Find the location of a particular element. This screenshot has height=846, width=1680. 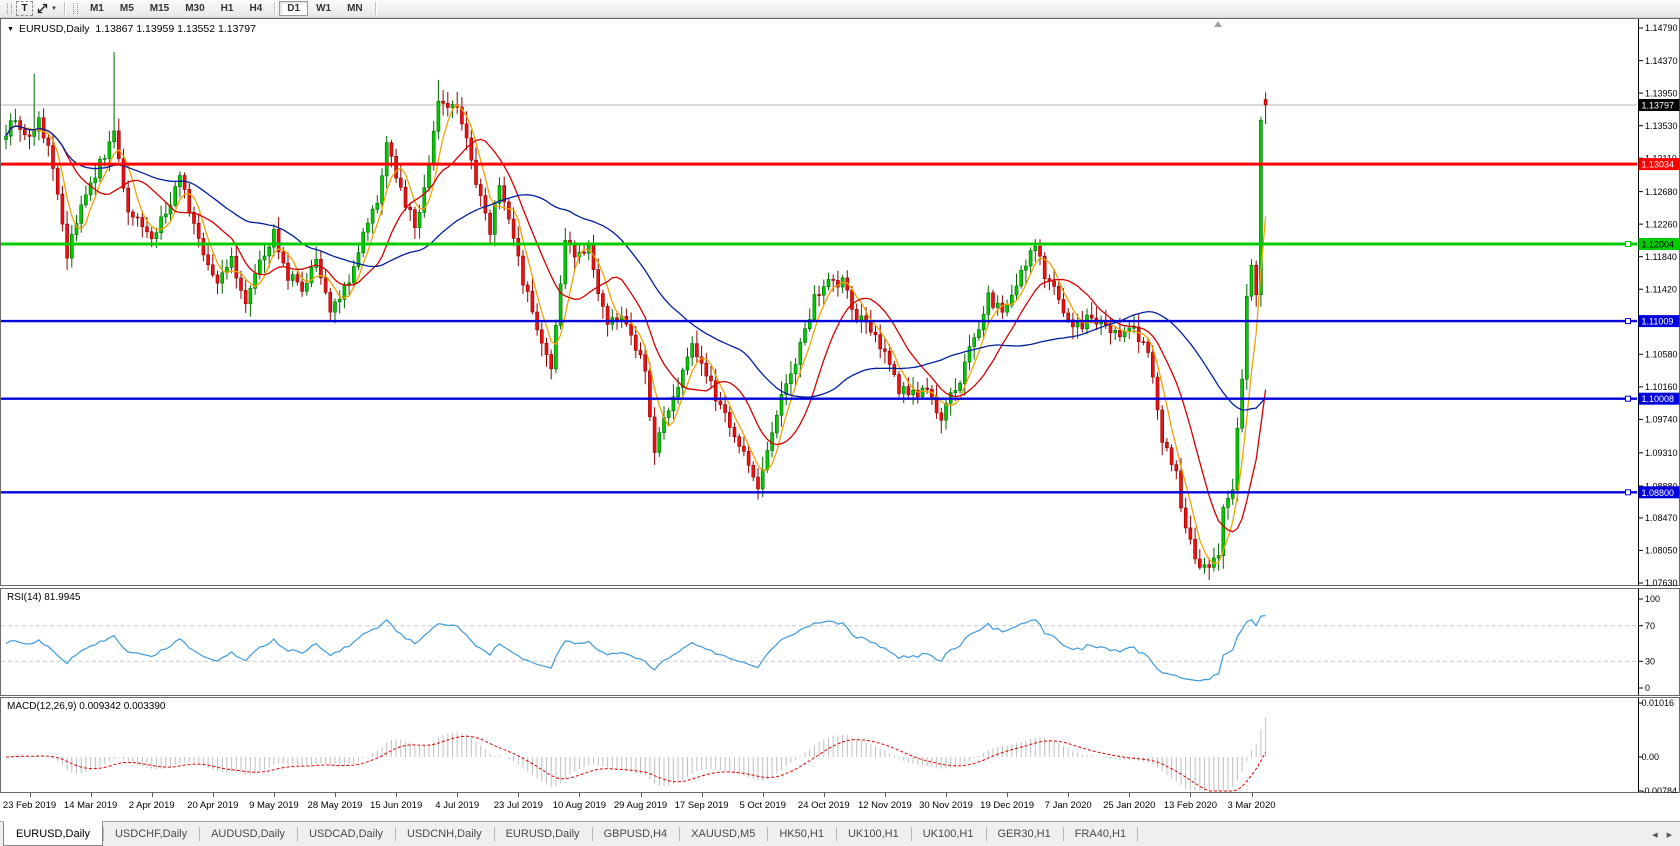

cursor-arrange-button: ▼ is located at coordinates (46, 8).